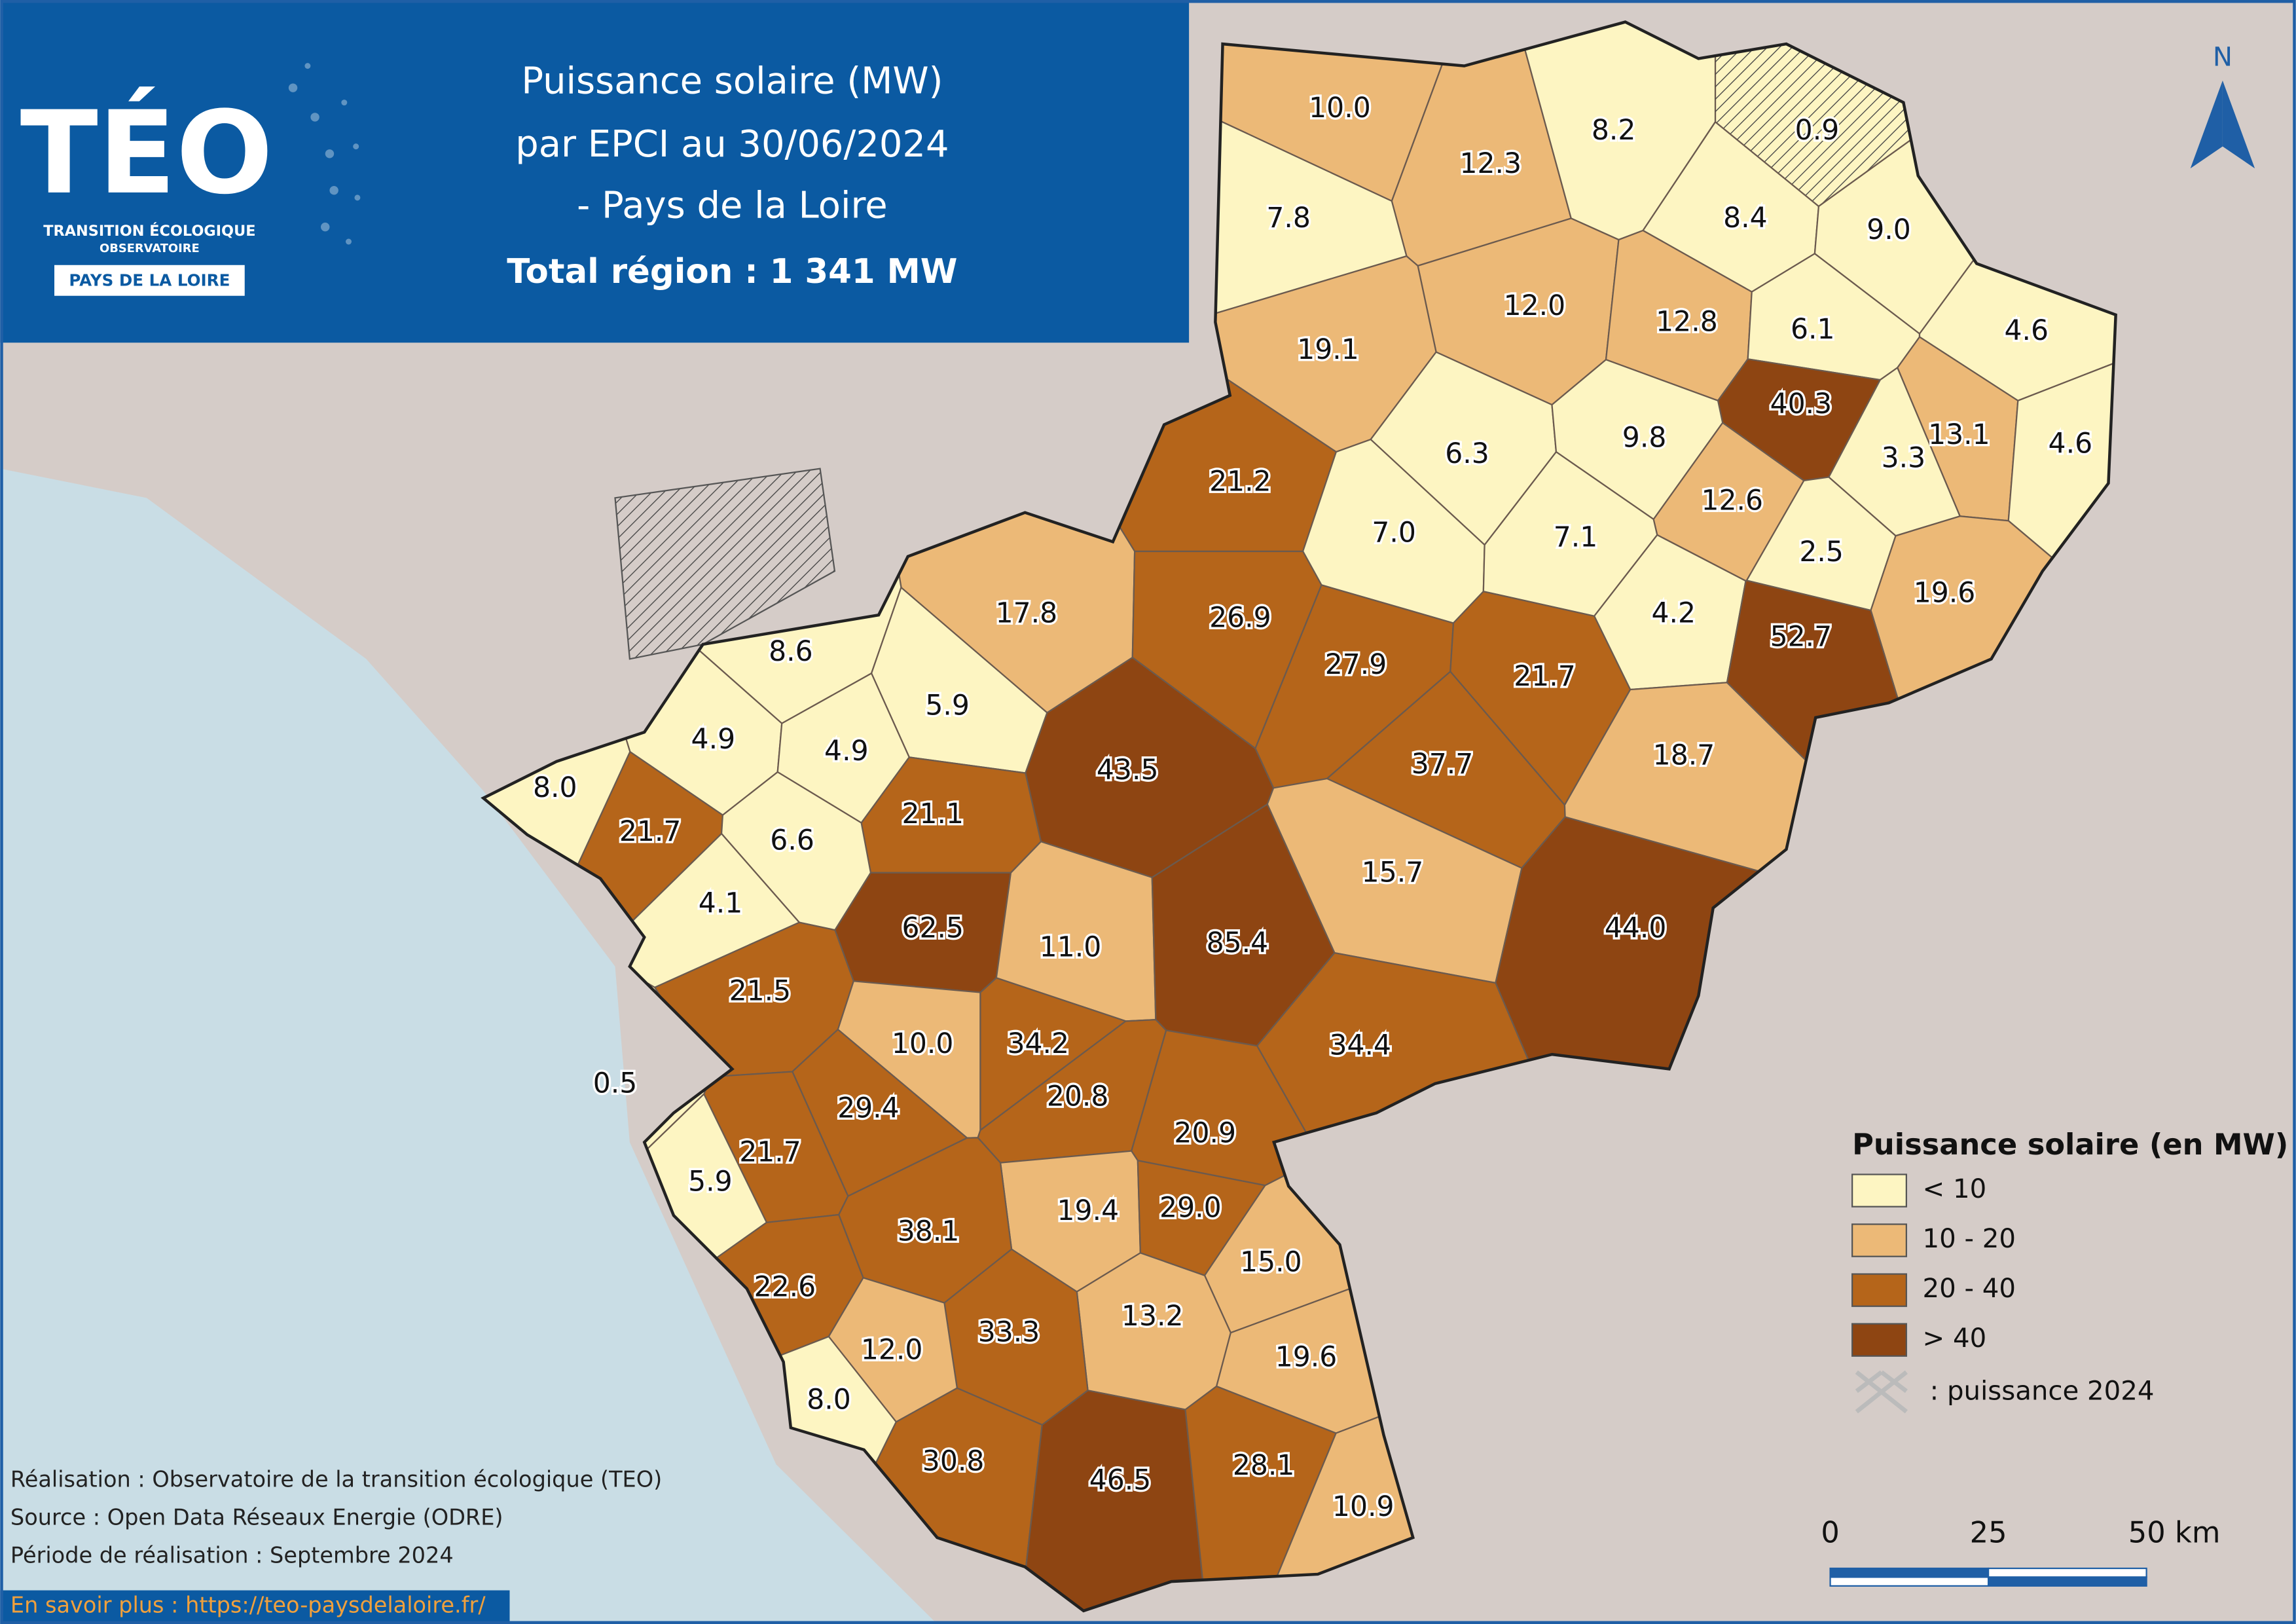  I want to click on epci-label: 37.7, so click(1443, 764).